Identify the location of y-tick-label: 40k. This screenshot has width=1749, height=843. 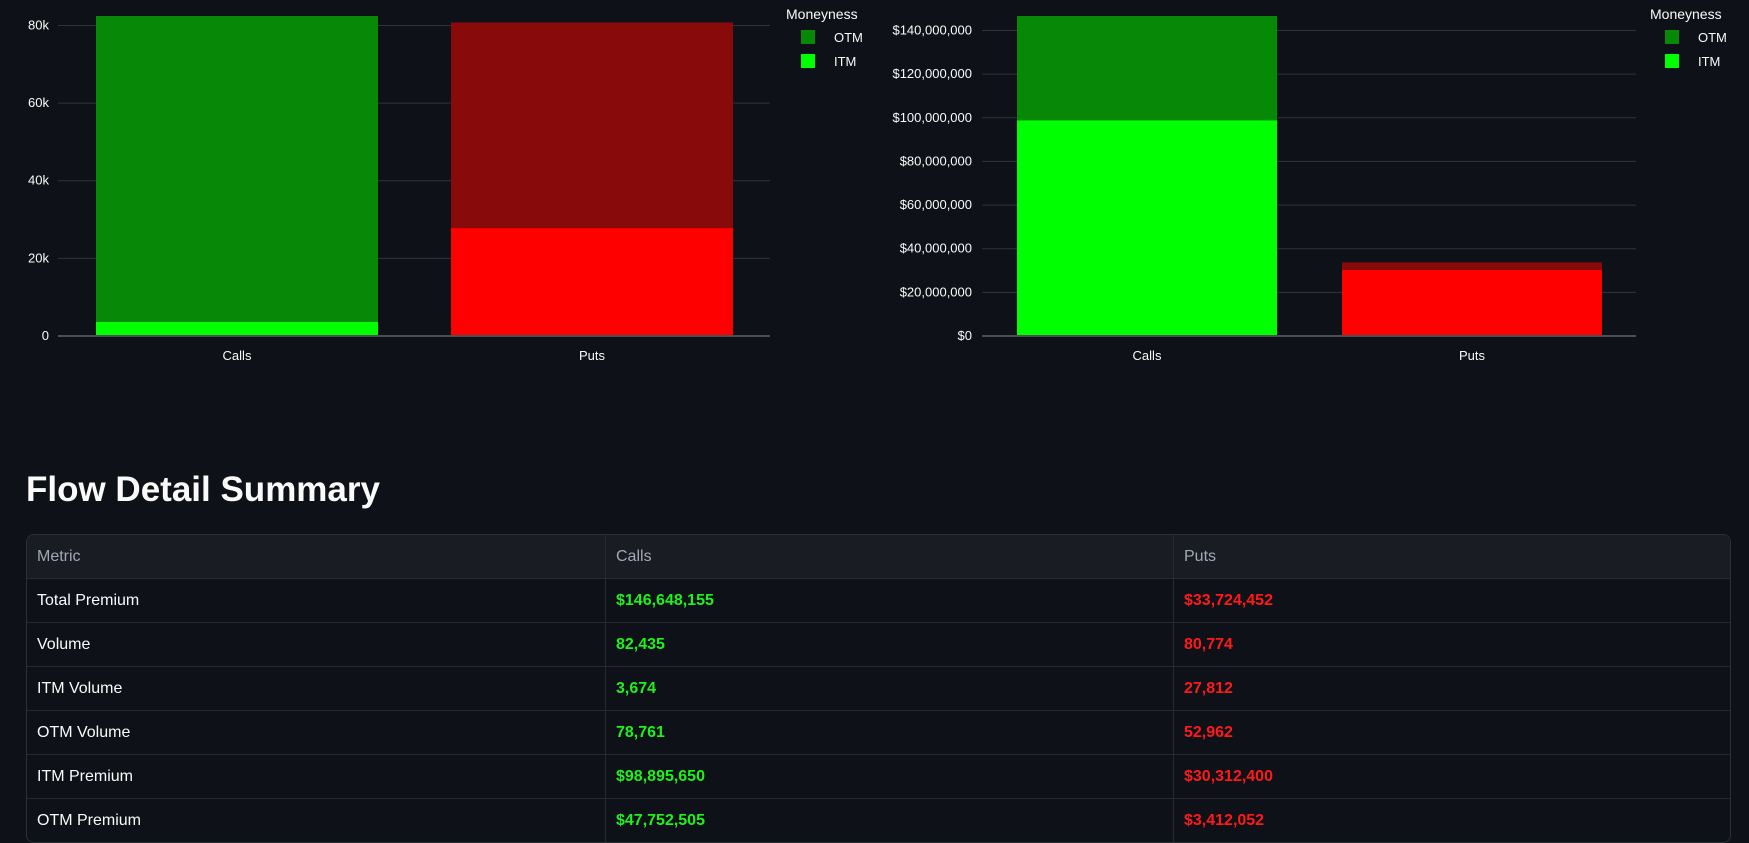
(38, 180).